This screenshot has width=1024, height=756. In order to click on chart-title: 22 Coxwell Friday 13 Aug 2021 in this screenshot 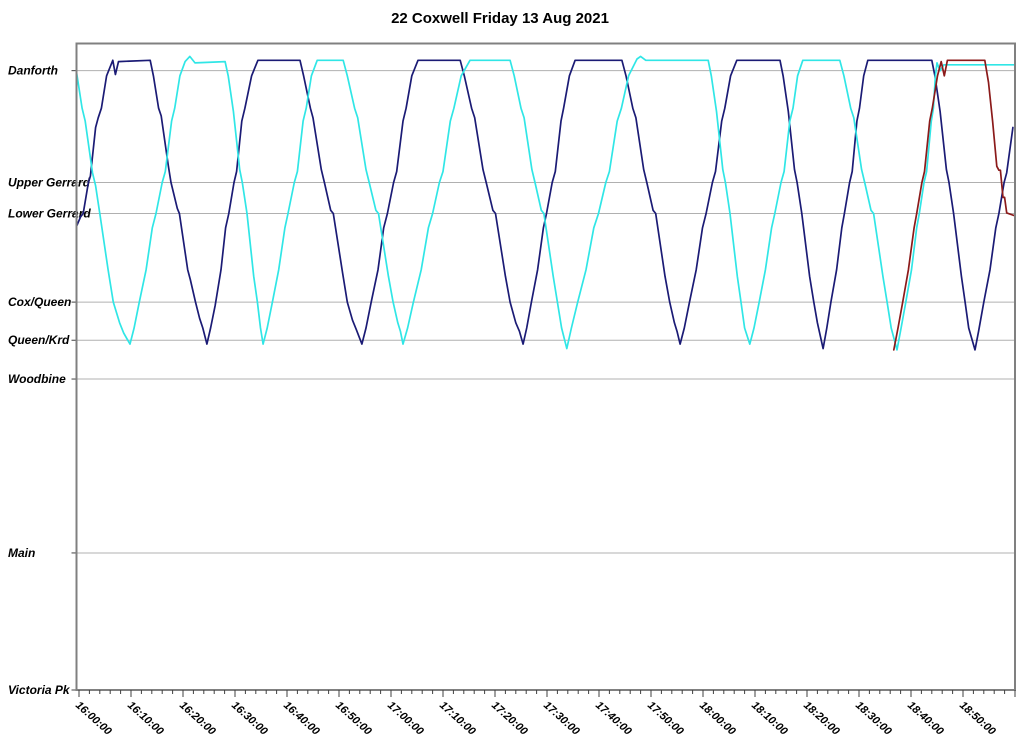, I will do `click(500, 18)`.